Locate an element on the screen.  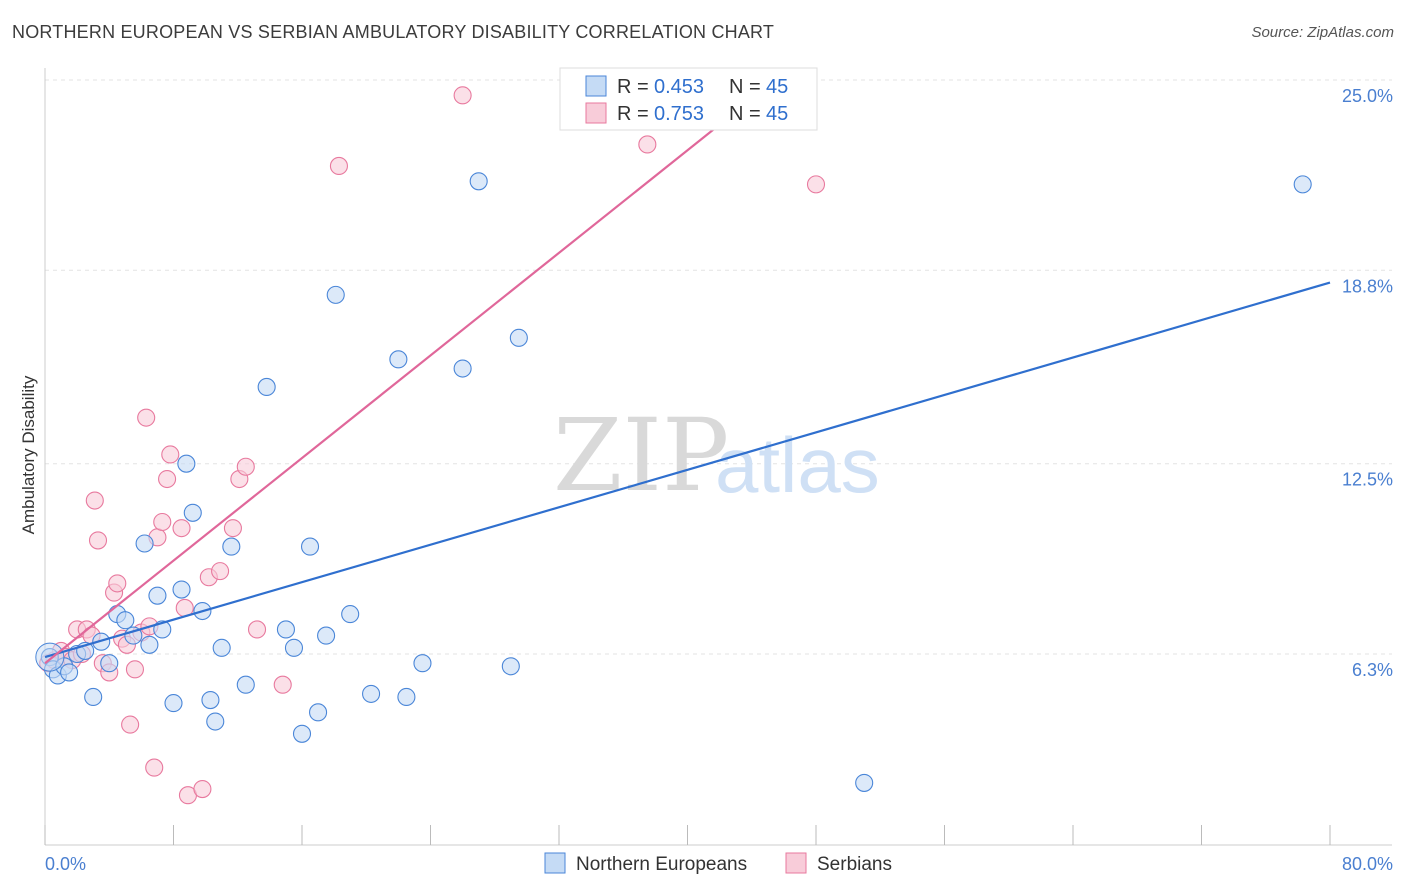
bottom-legend: Northern Europeans Serbians is located at coordinates (718, 863).